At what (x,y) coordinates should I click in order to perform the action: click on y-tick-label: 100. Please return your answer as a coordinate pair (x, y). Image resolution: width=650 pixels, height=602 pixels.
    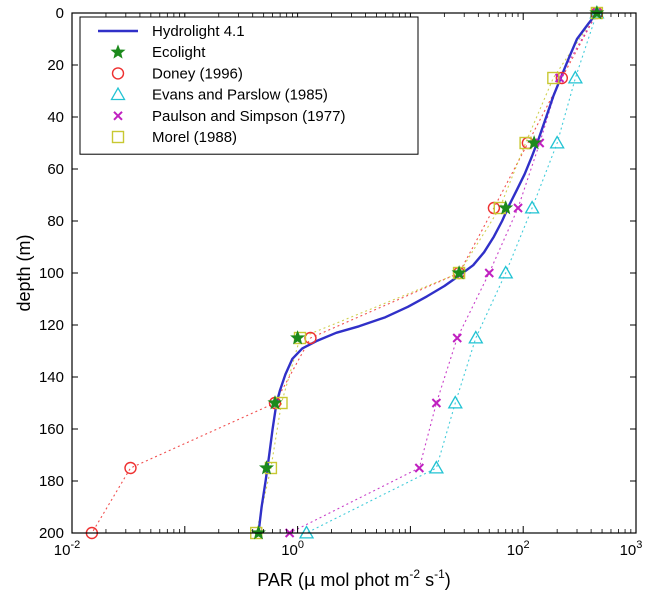
    Looking at the image, I should click on (51, 273).